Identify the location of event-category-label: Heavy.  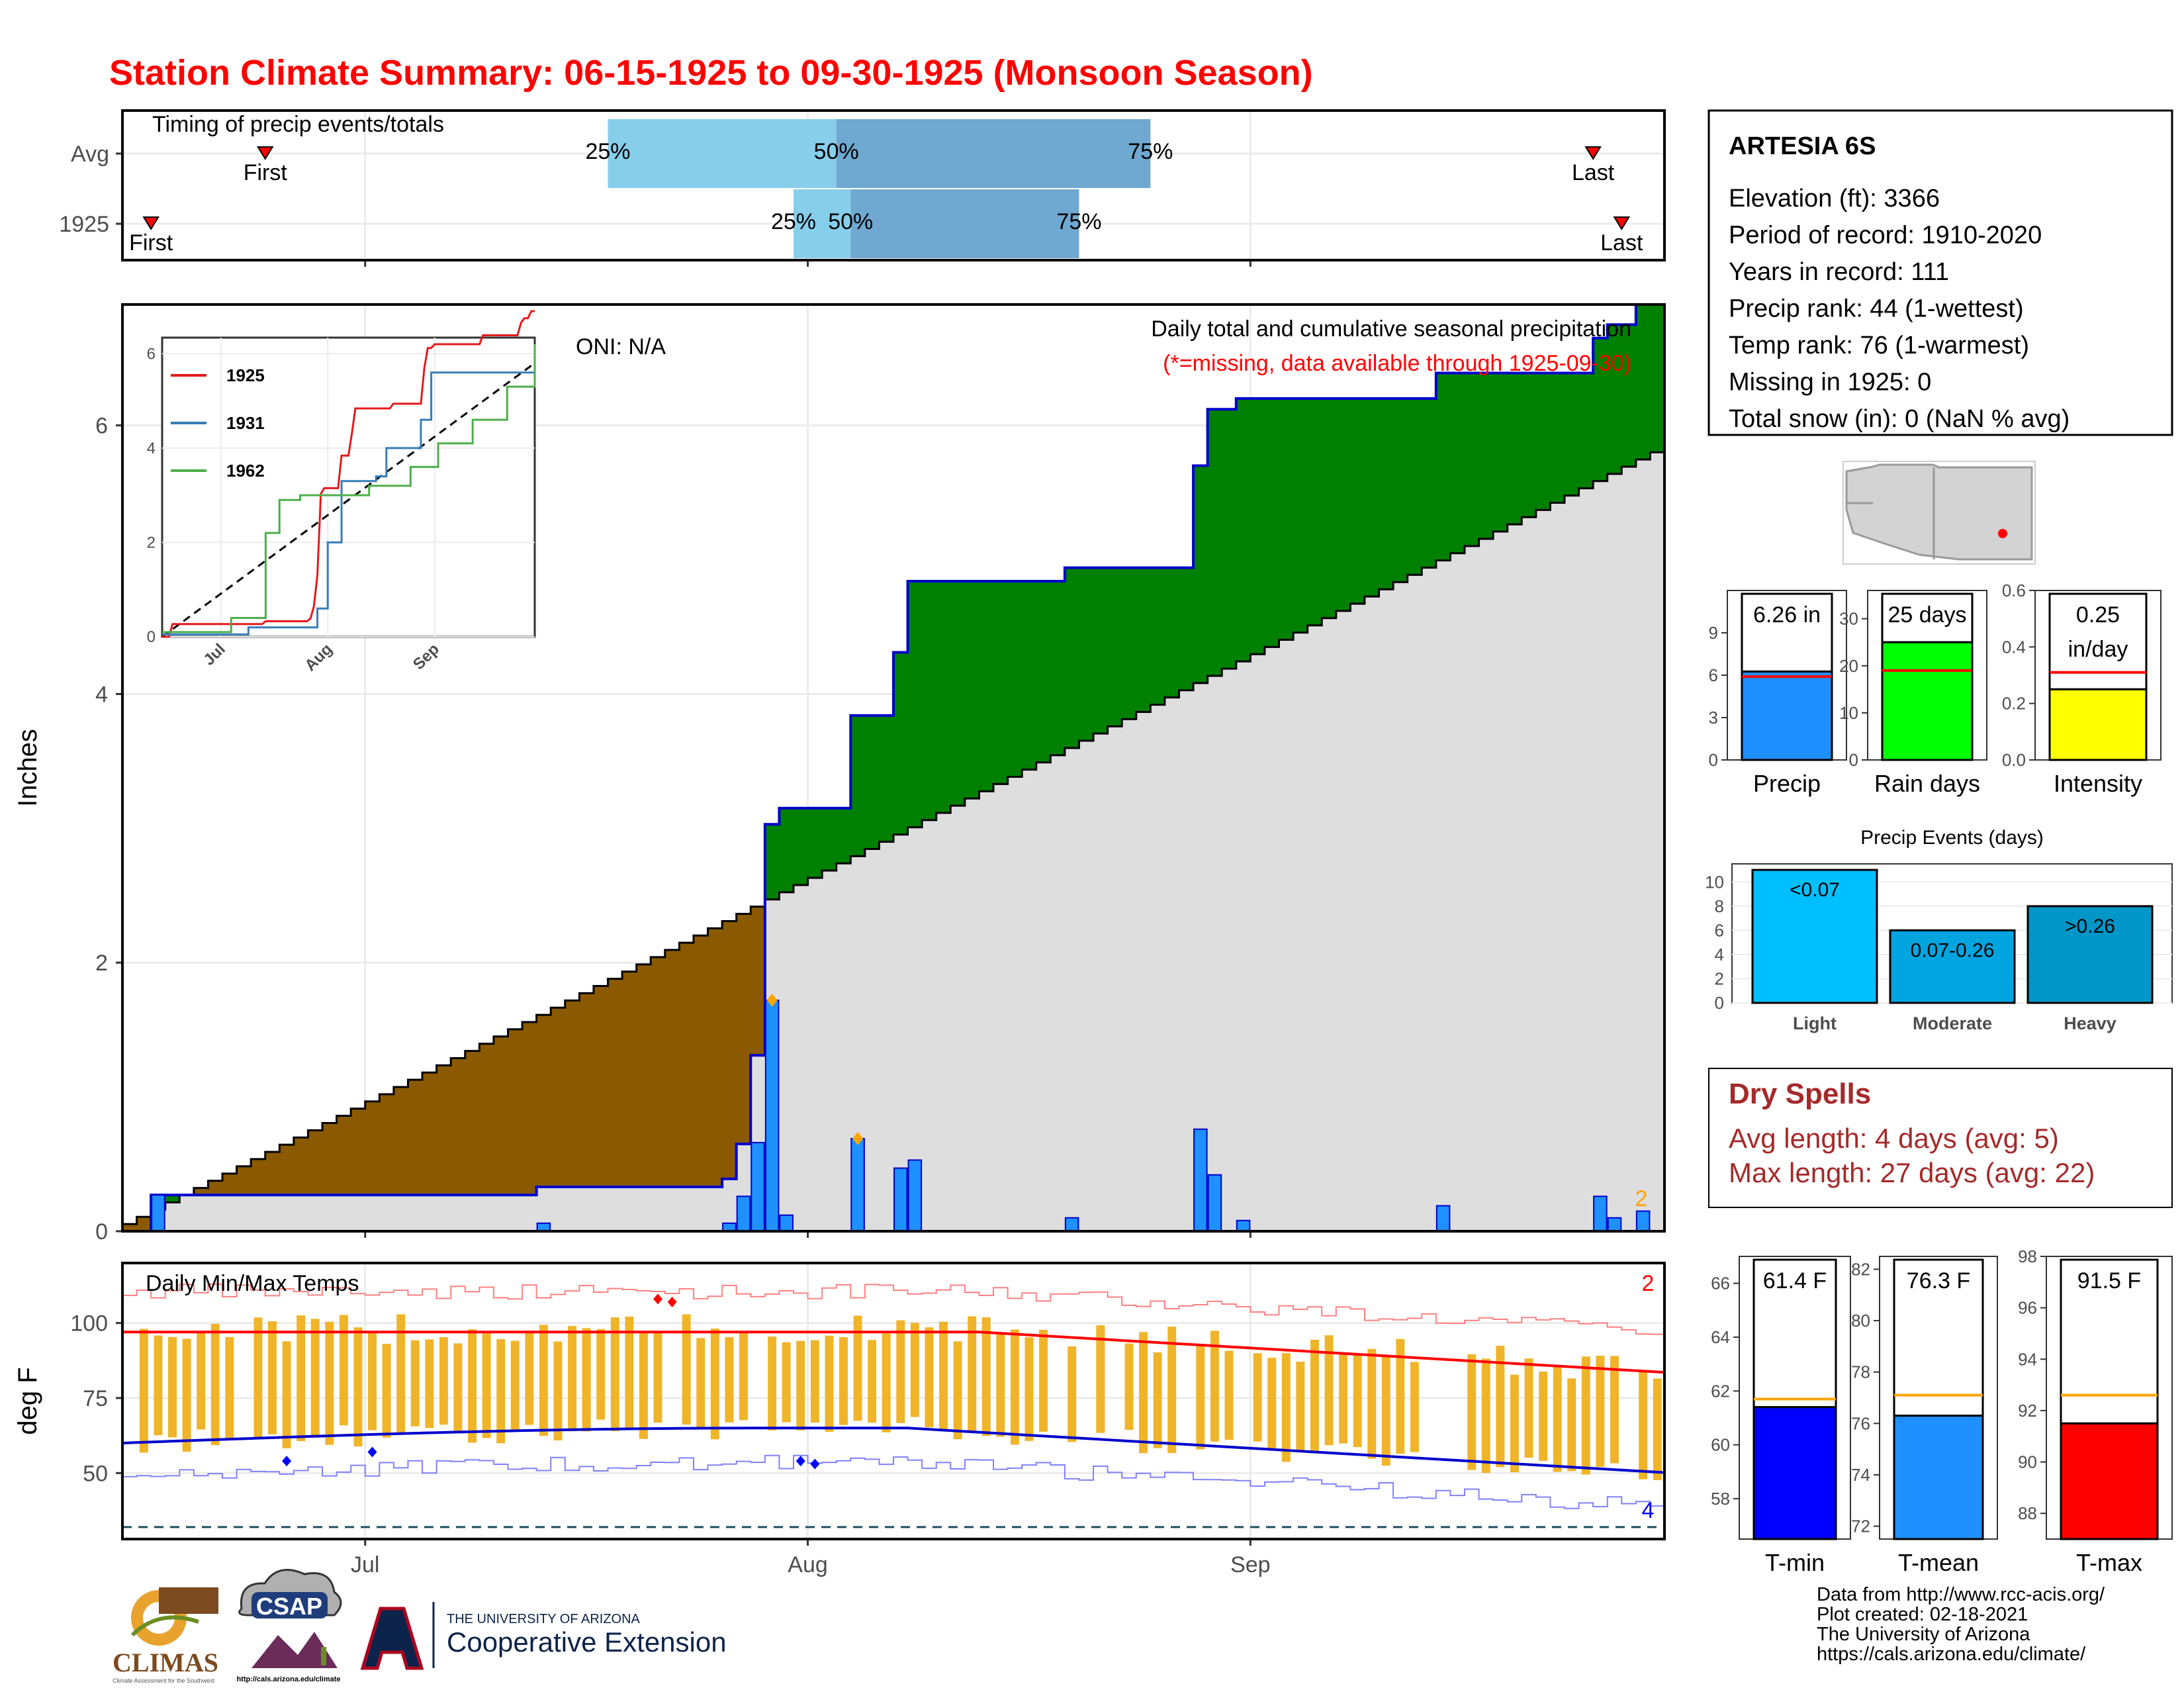
(2090, 1023).